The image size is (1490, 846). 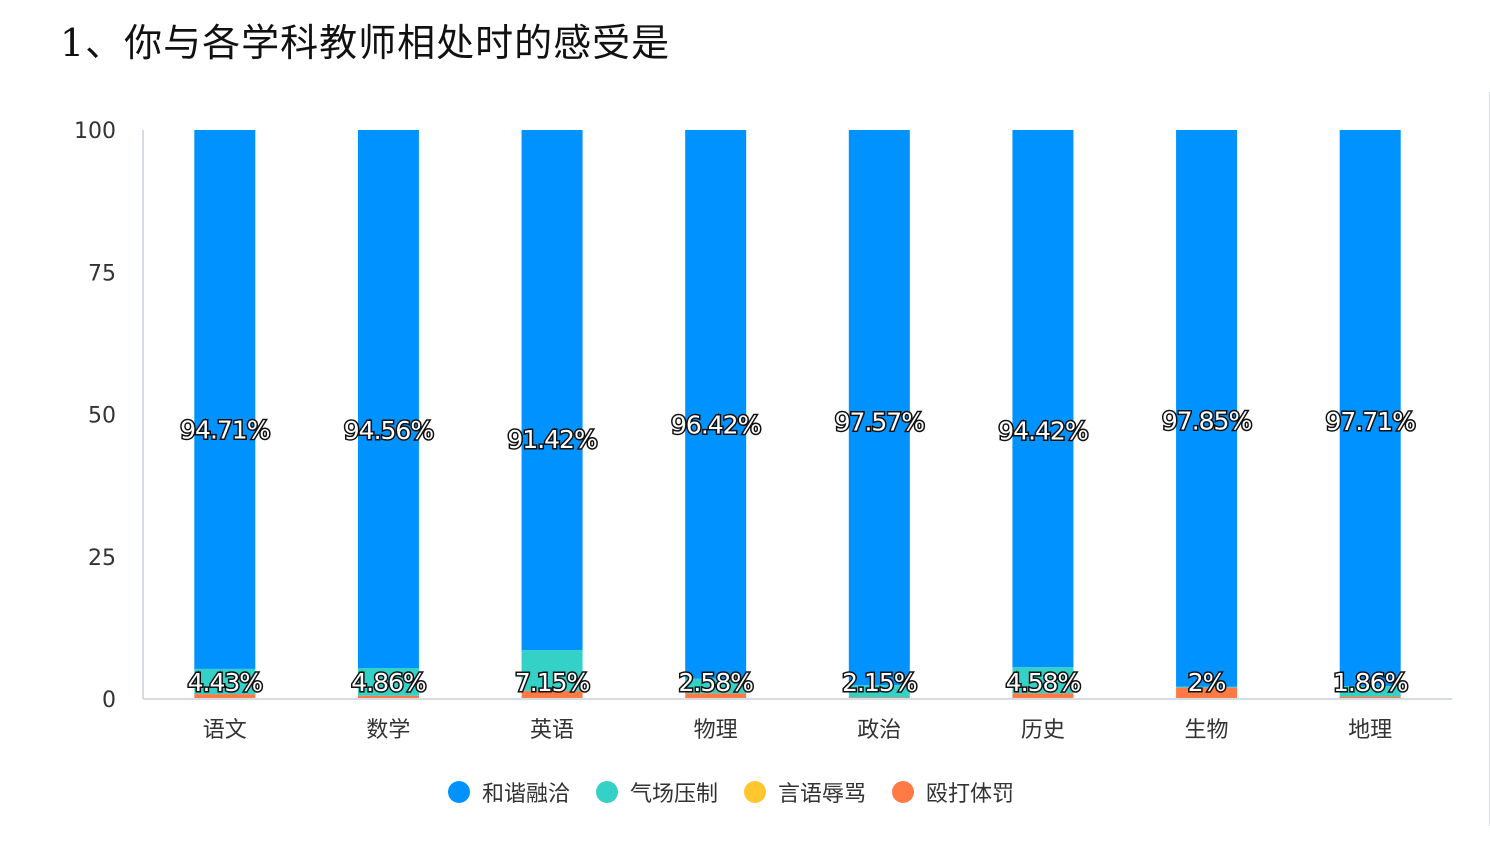 I want to click on y-axis: 0 25 50 75 100, so click(x=109, y=416).